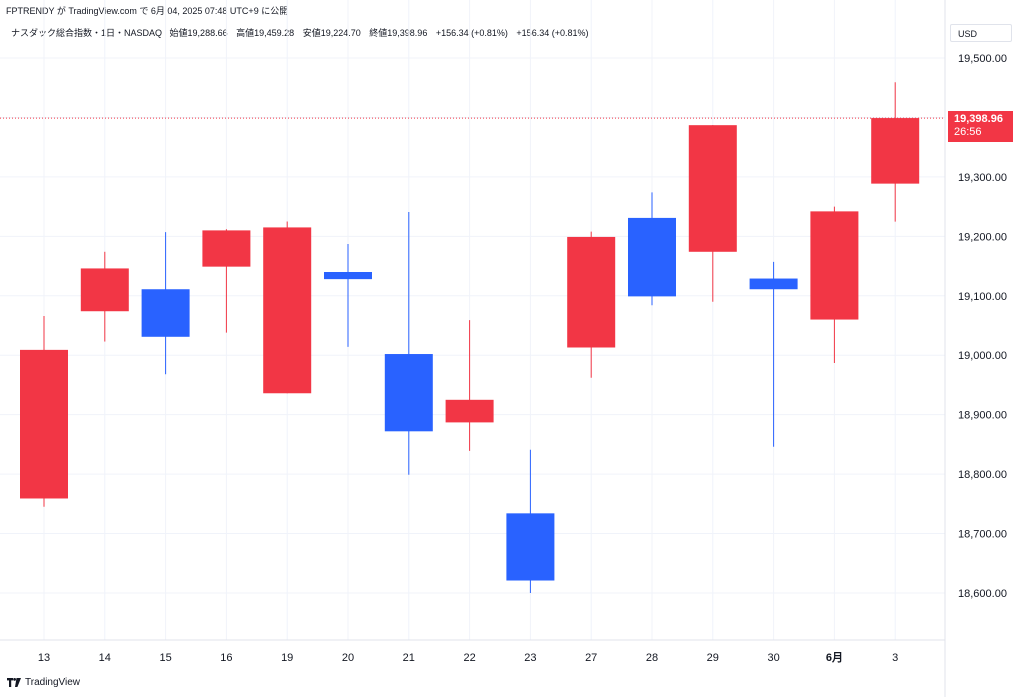 The width and height of the screenshot is (1024, 697). What do you see at coordinates (409, 658) in the screenshot?
I see `date-tick-label: 21` at bounding box center [409, 658].